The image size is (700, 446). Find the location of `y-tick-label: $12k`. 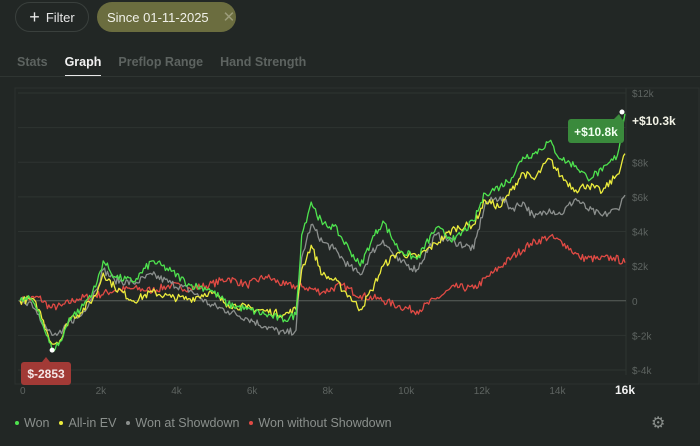

y-tick-label: $12k is located at coordinates (643, 94).